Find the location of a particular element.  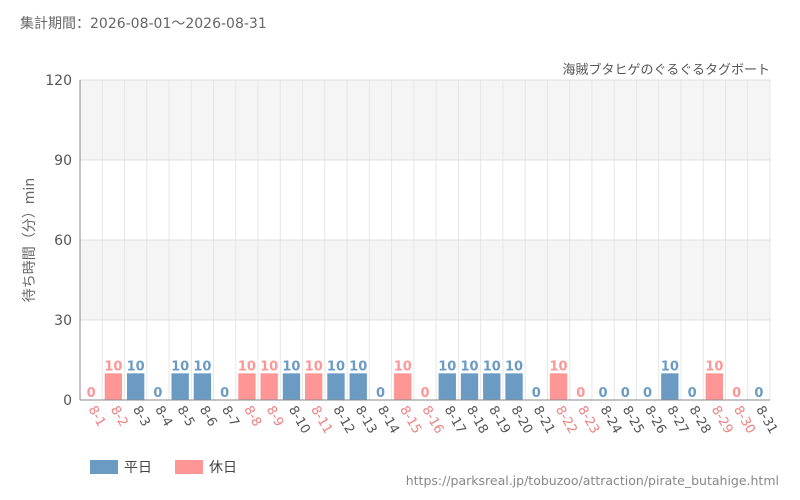

x-tick-label: 8-26 is located at coordinates (655, 420).